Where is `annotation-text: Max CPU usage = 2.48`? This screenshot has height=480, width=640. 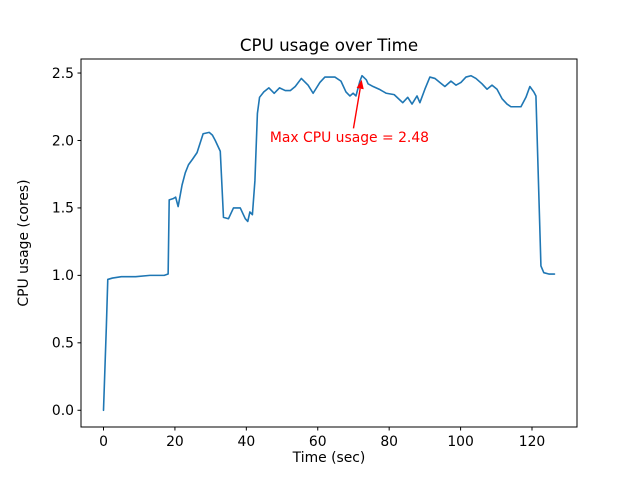
annotation-text: Max CPU usage = 2.48 is located at coordinates (349, 138).